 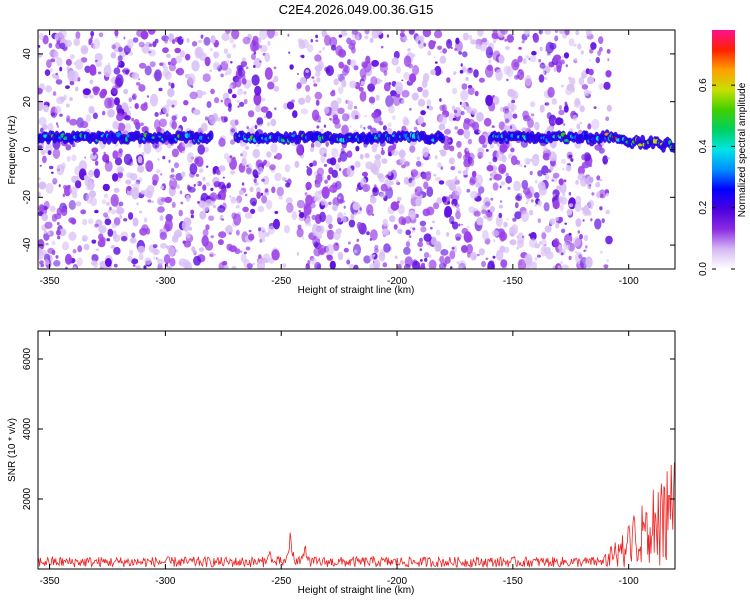 I want to click on x-tick-label: -200, so click(x=397, y=581).